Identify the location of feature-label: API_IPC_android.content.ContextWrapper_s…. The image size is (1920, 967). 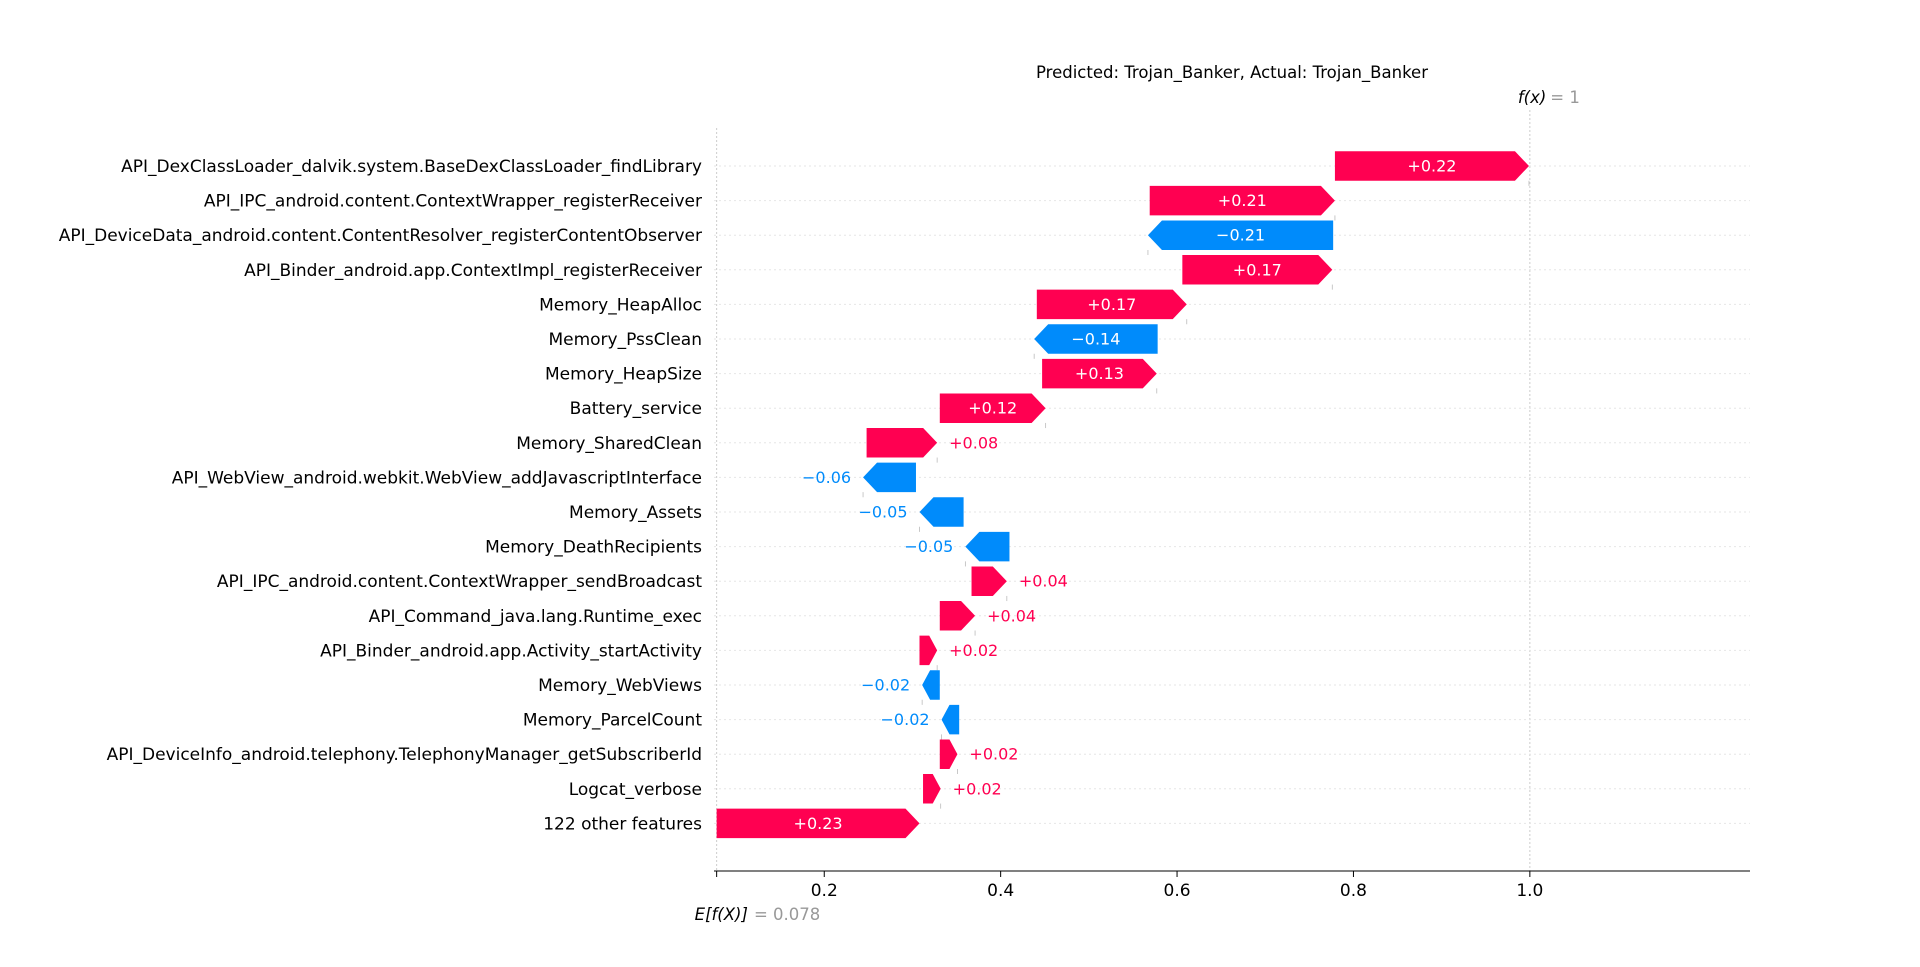
(459, 582).